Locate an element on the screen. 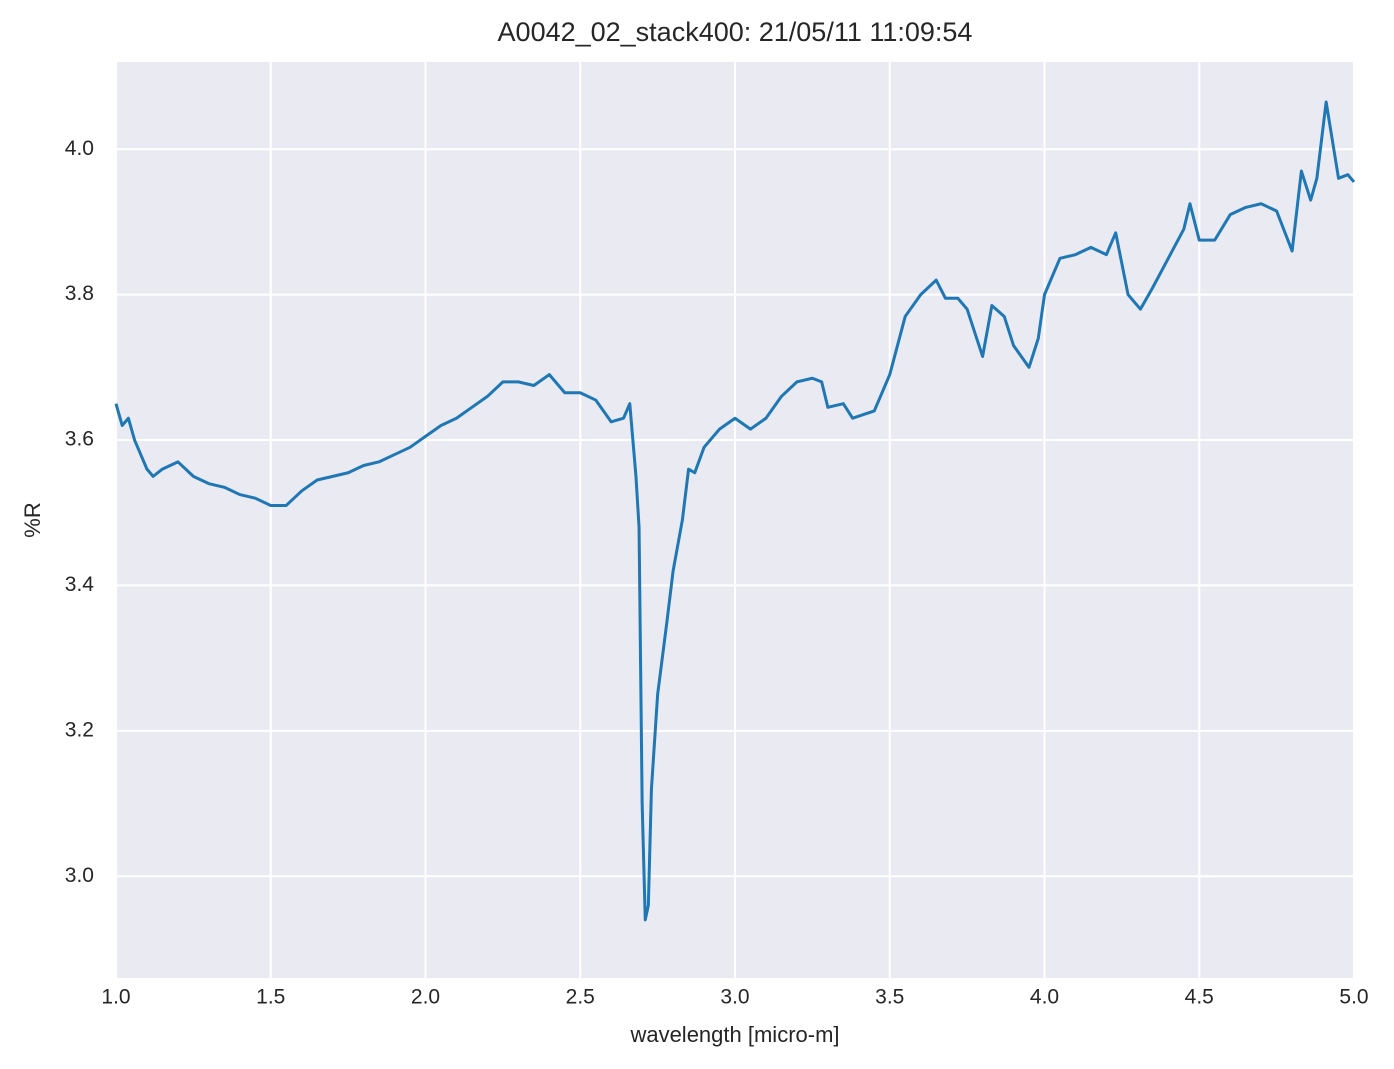 This screenshot has width=1394, height=1069. y-tick-label: 3.8 is located at coordinates (79, 293).